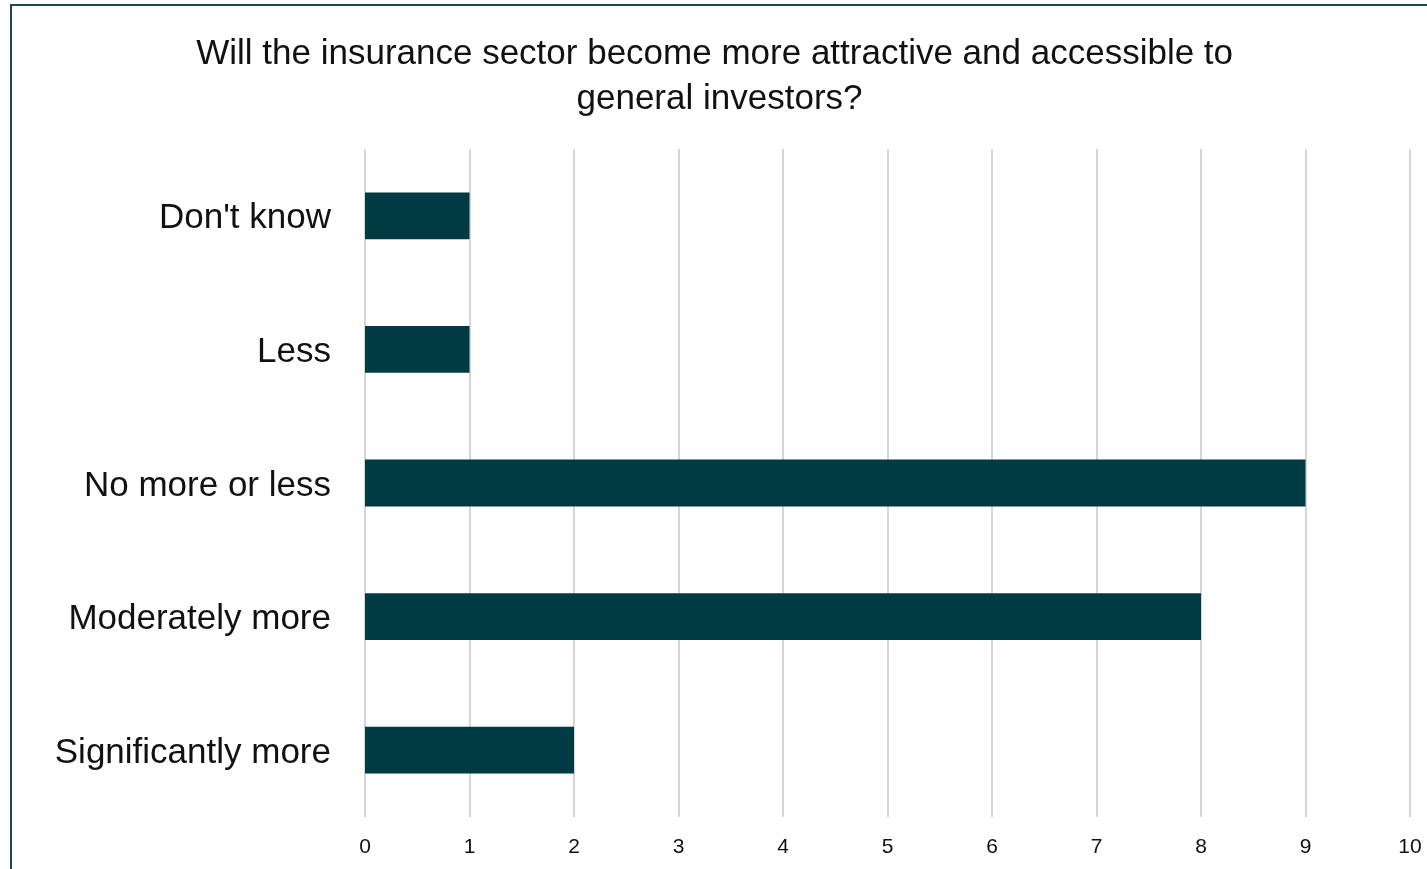 The height and width of the screenshot is (869, 1427). Describe the element at coordinates (469, 845) in the screenshot. I see `x-tick-label: 1` at that location.